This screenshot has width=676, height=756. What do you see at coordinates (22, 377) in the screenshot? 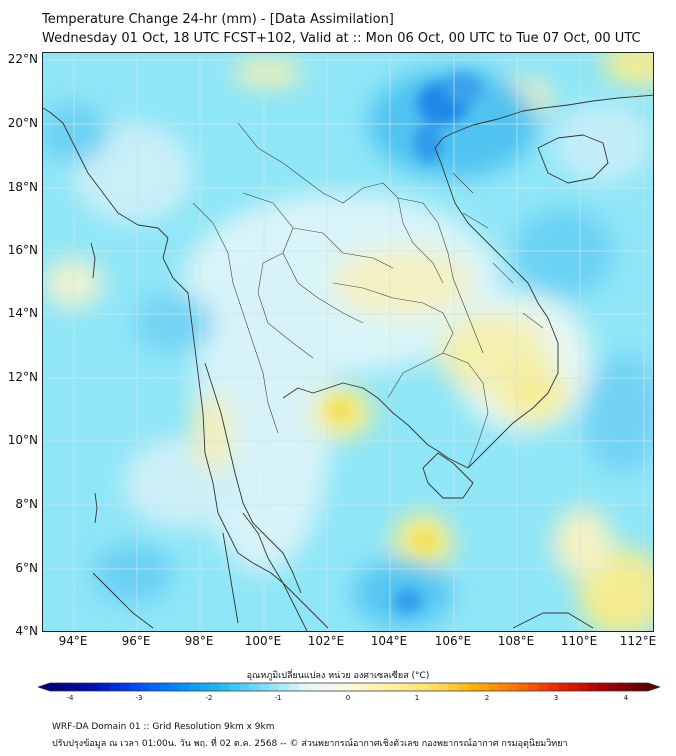
I see `lat-label: 12°N` at bounding box center [22, 377].